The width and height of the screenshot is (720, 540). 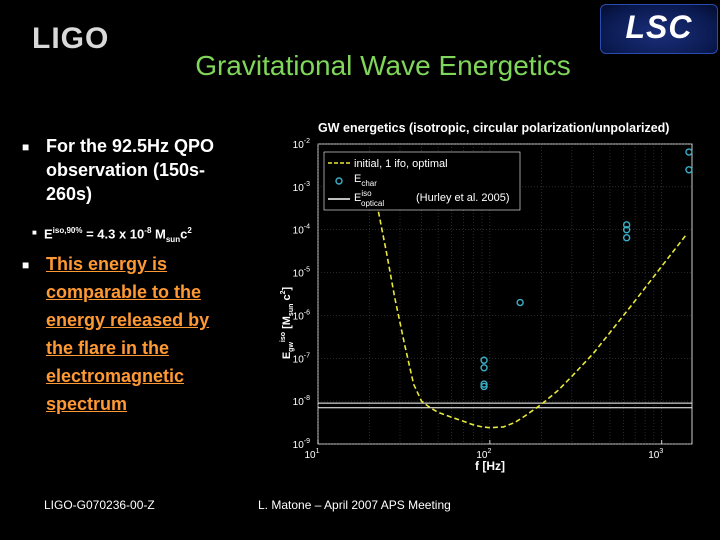 What do you see at coordinates (67, 230) in the screenshot?
I see `eq-superscript: iso,90%` at bounding box center [67, 230].